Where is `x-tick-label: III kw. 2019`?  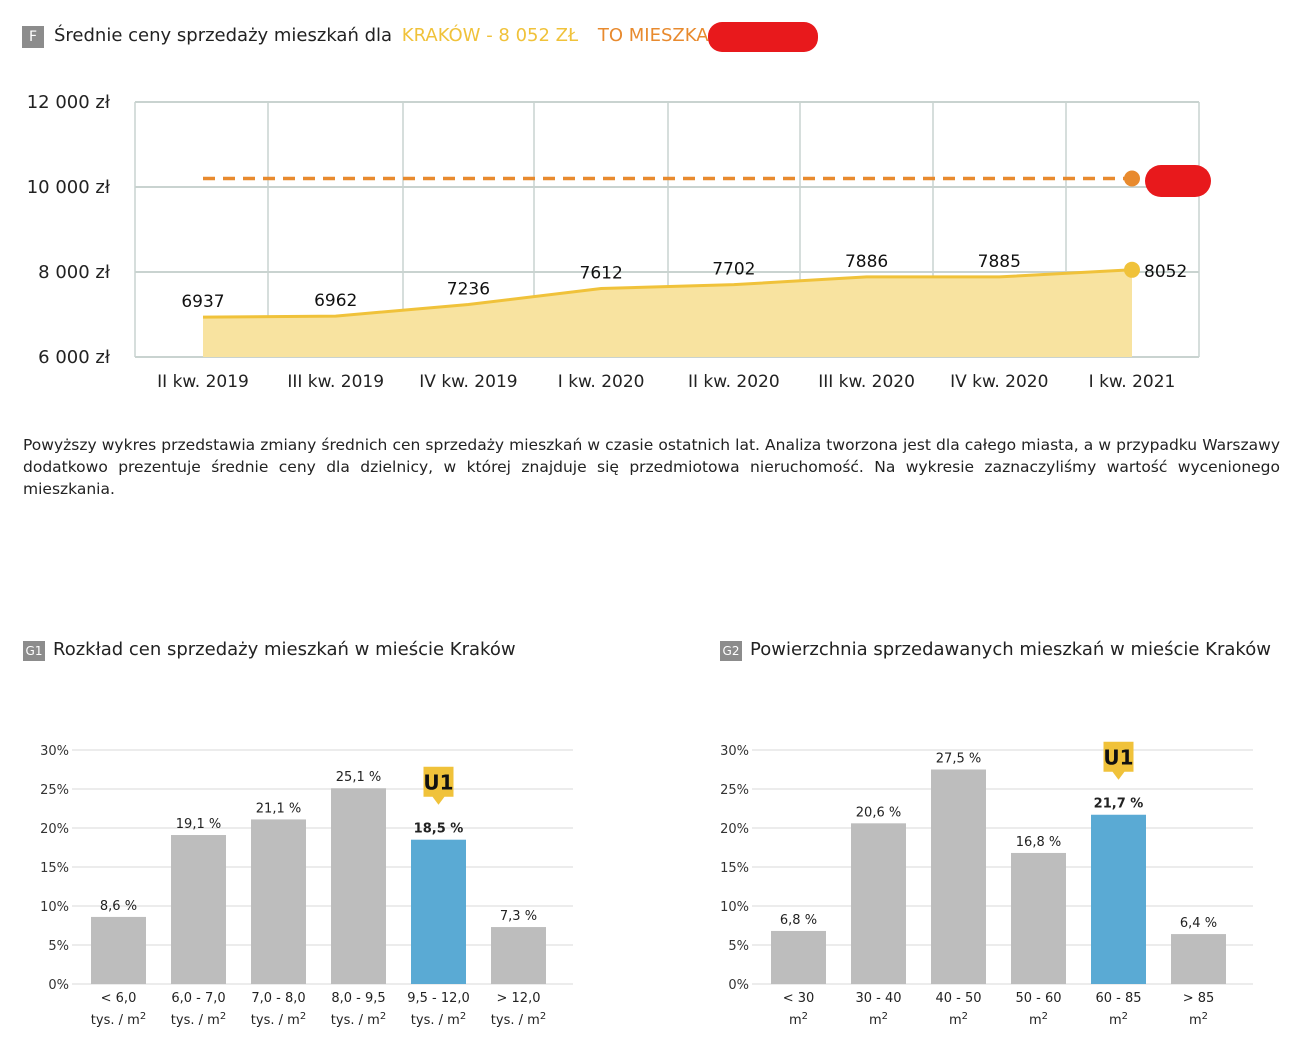 x-tick-label: III kw. 2019 is located at coordinates (335, 382).